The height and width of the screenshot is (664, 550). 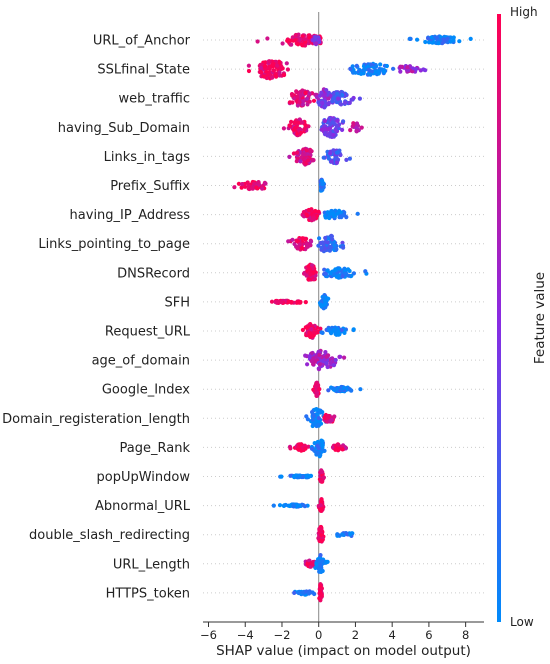 I want to click on x-ticks: −6 −4 −2 0 2 4 6 8, so click(x=334, y=632).